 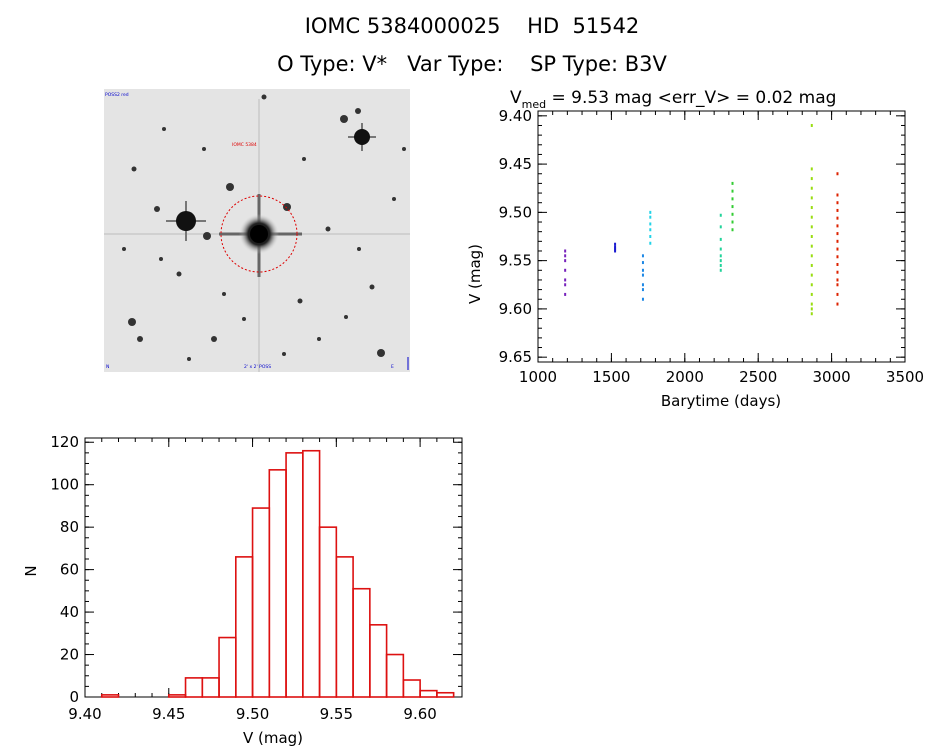 I want to click on light-curve-xtick-label-2500: 2500, so click(x=758, y=377).